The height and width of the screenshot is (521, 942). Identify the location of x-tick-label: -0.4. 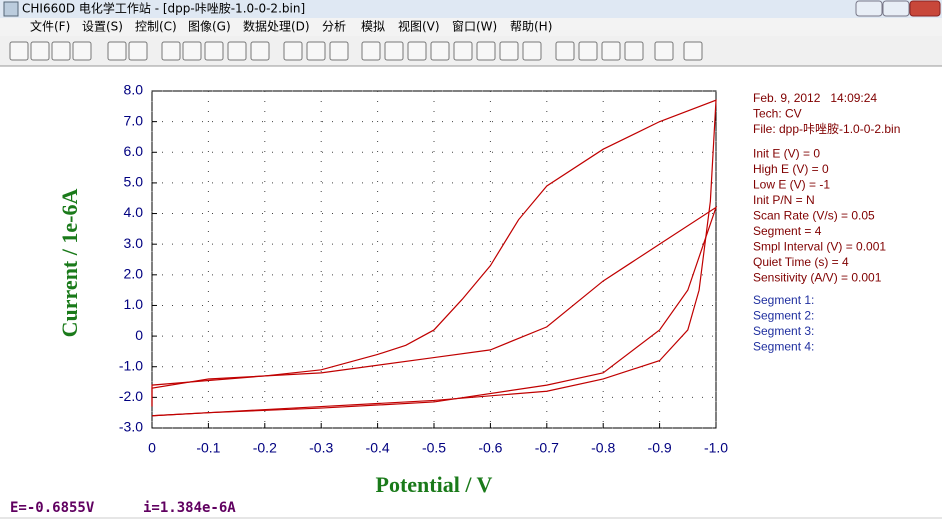
(378, 448).